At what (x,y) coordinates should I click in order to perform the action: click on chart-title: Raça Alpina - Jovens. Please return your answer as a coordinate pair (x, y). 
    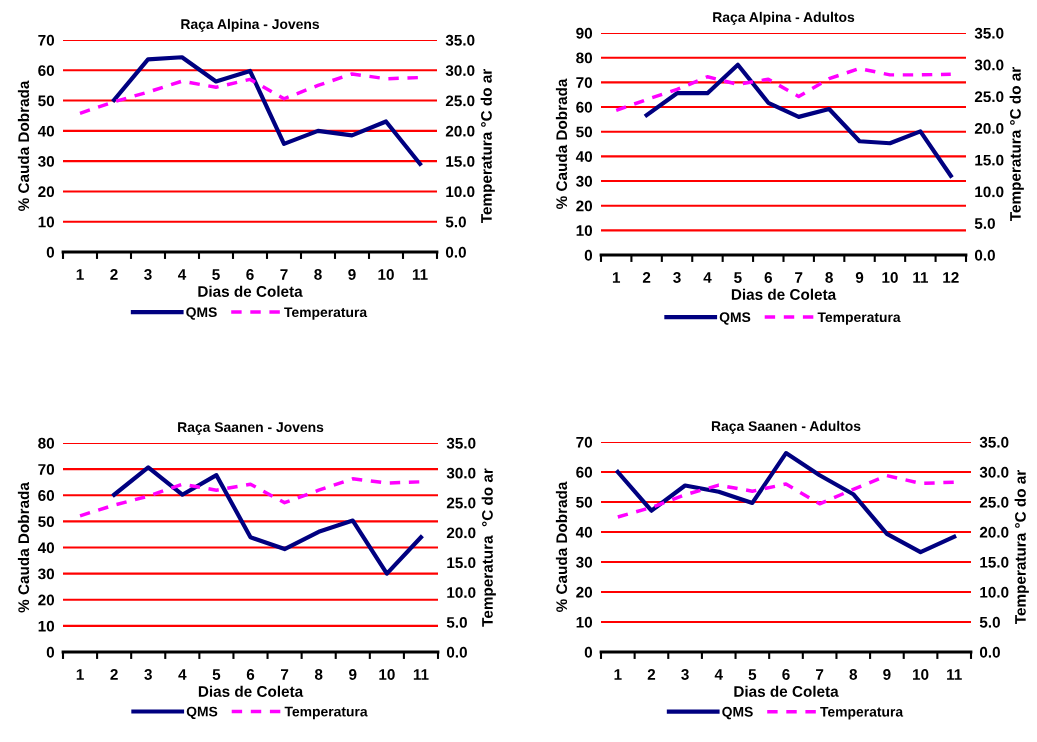
    Looking at the image, I should click on (250, 25).